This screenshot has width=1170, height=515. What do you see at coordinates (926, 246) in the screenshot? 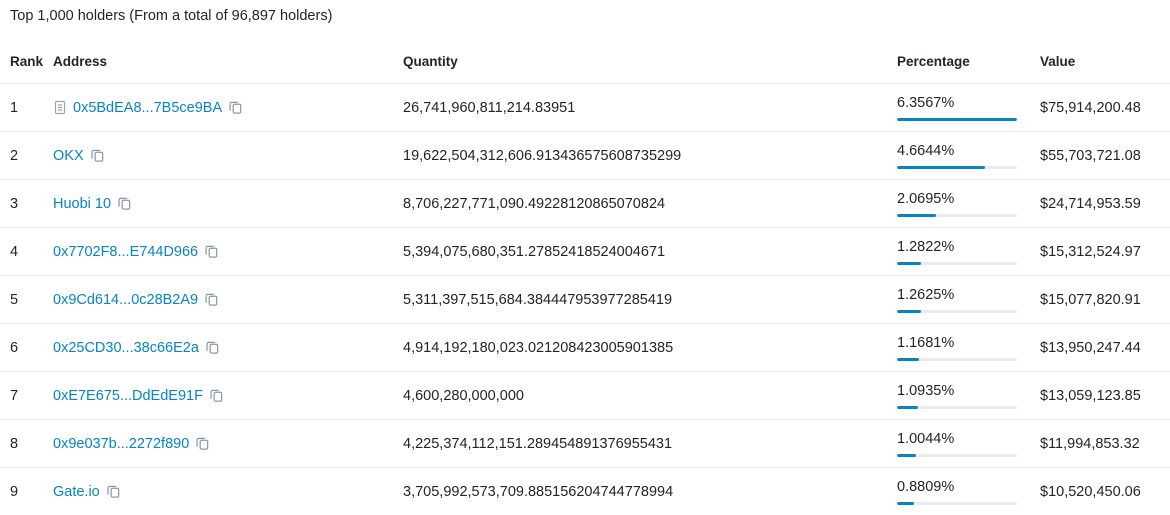
I see `percentage-text: 1.2822%` at bounding box center [926, 246].